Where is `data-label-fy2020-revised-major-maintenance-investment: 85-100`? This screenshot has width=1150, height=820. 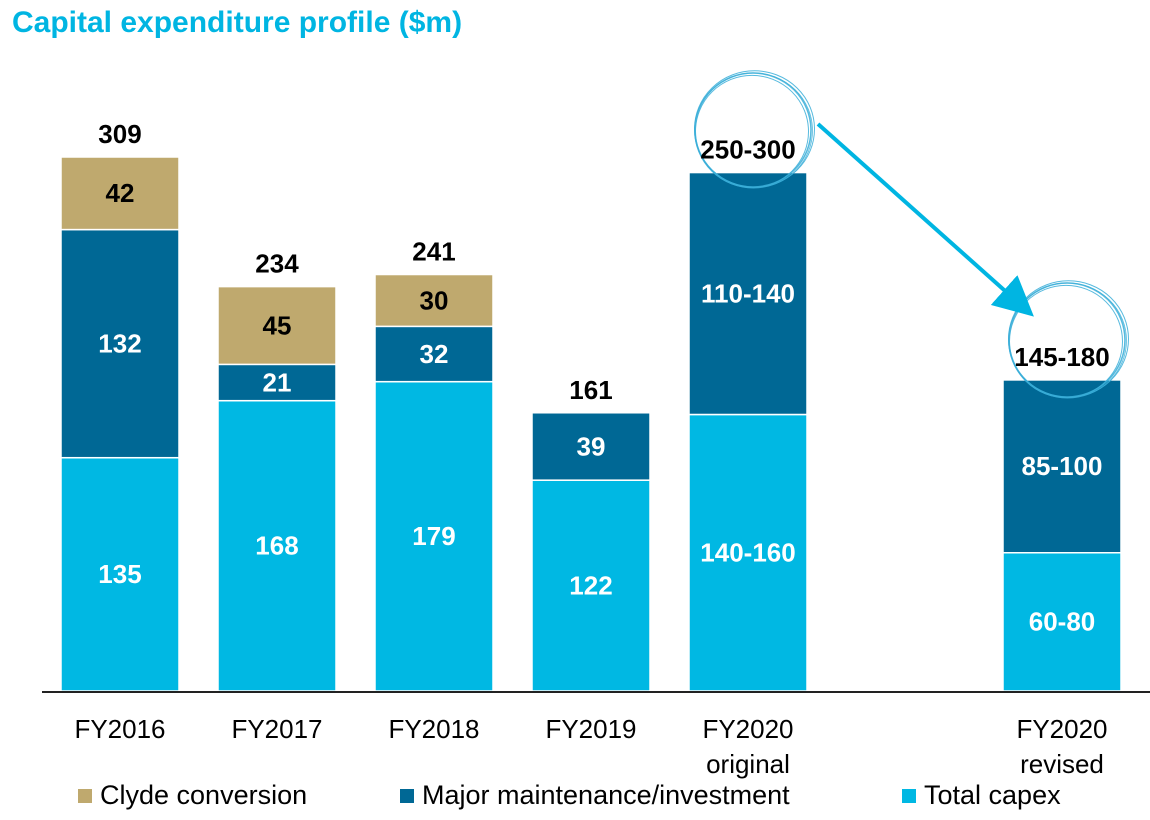
data-label-fy2020-revised-major-maintenance-investment: 85-100 is located at coordinates (1062, 466).